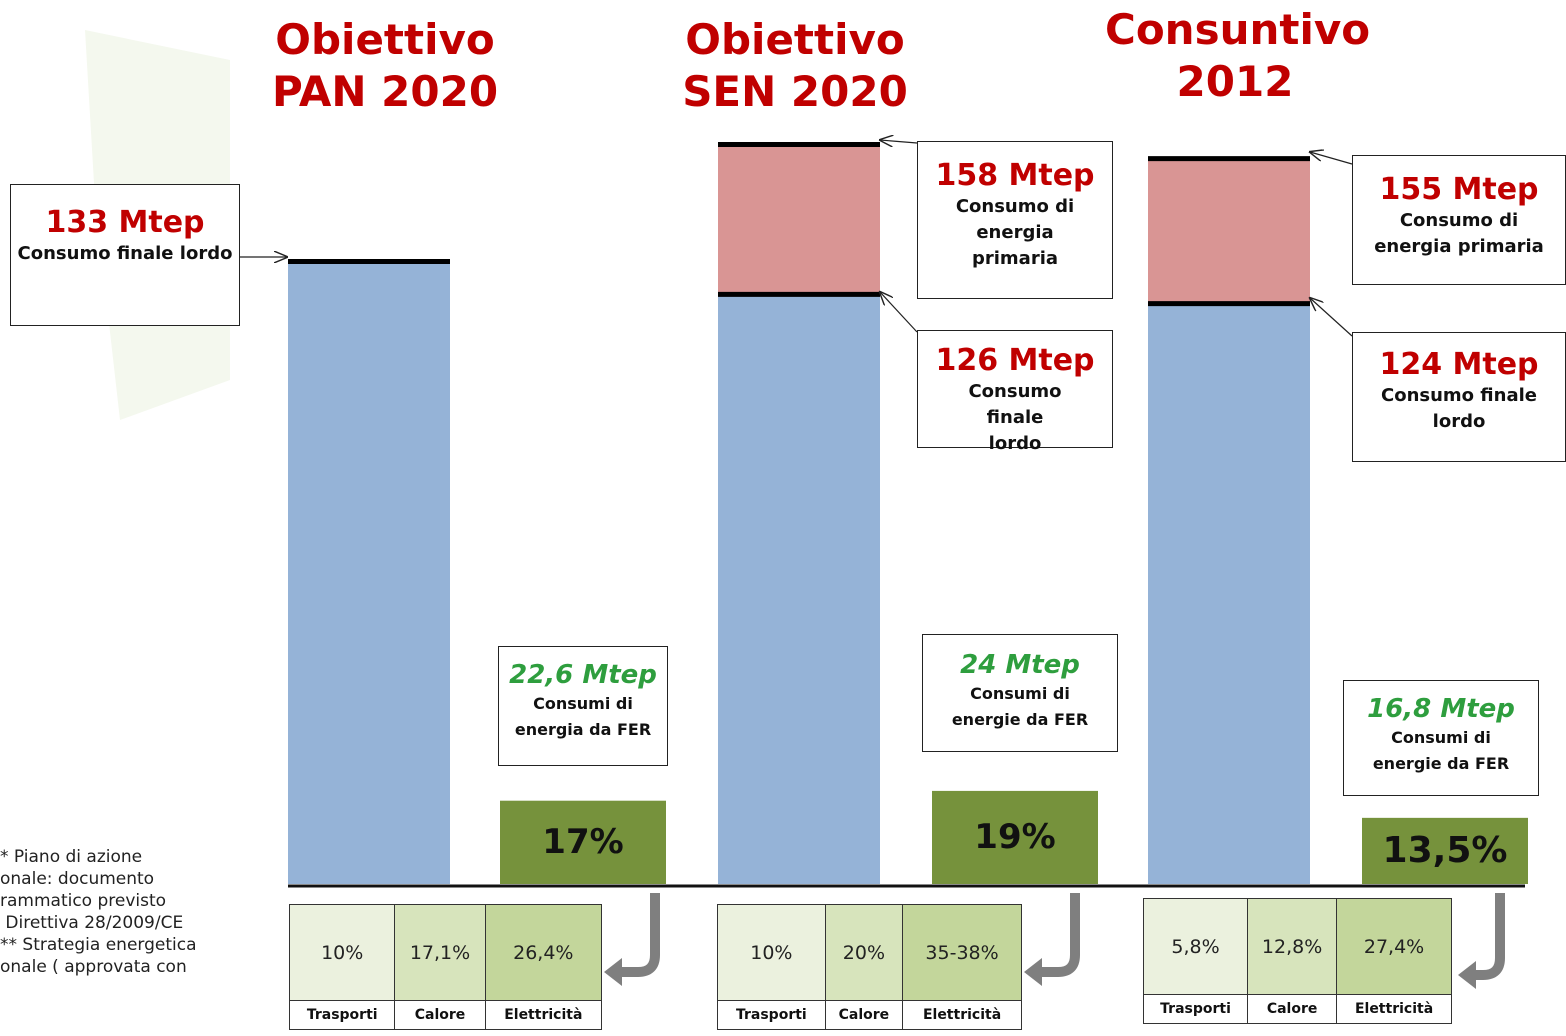 The image size is (1566, 1036). Describe the element at coordinates (899, 312) in the screenshot. I see `arrow-total-sen` at that location.